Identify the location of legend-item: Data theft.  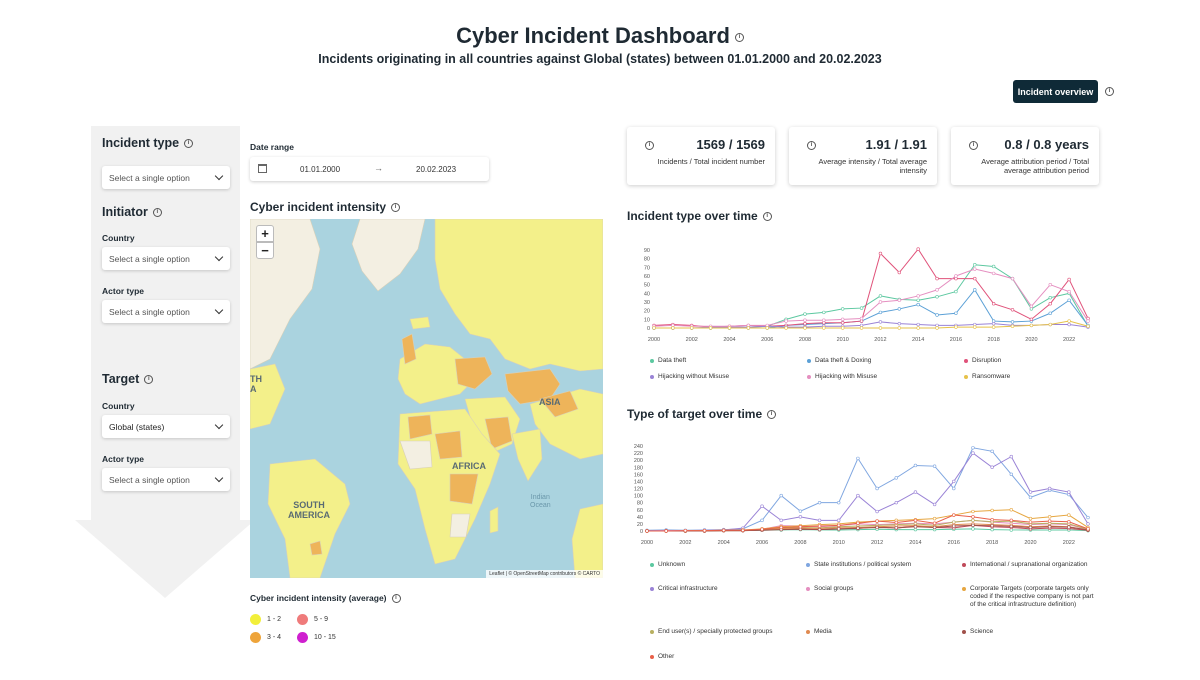
(716, 361).